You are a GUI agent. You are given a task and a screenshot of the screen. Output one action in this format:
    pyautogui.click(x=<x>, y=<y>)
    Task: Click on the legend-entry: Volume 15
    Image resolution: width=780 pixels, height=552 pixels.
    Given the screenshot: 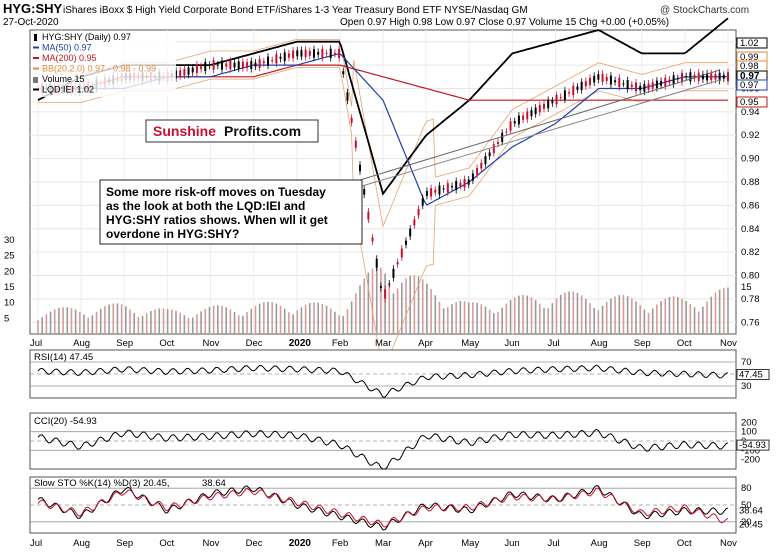 What is the action you would take?
    pyautogui.click(x=63, y=79)
    